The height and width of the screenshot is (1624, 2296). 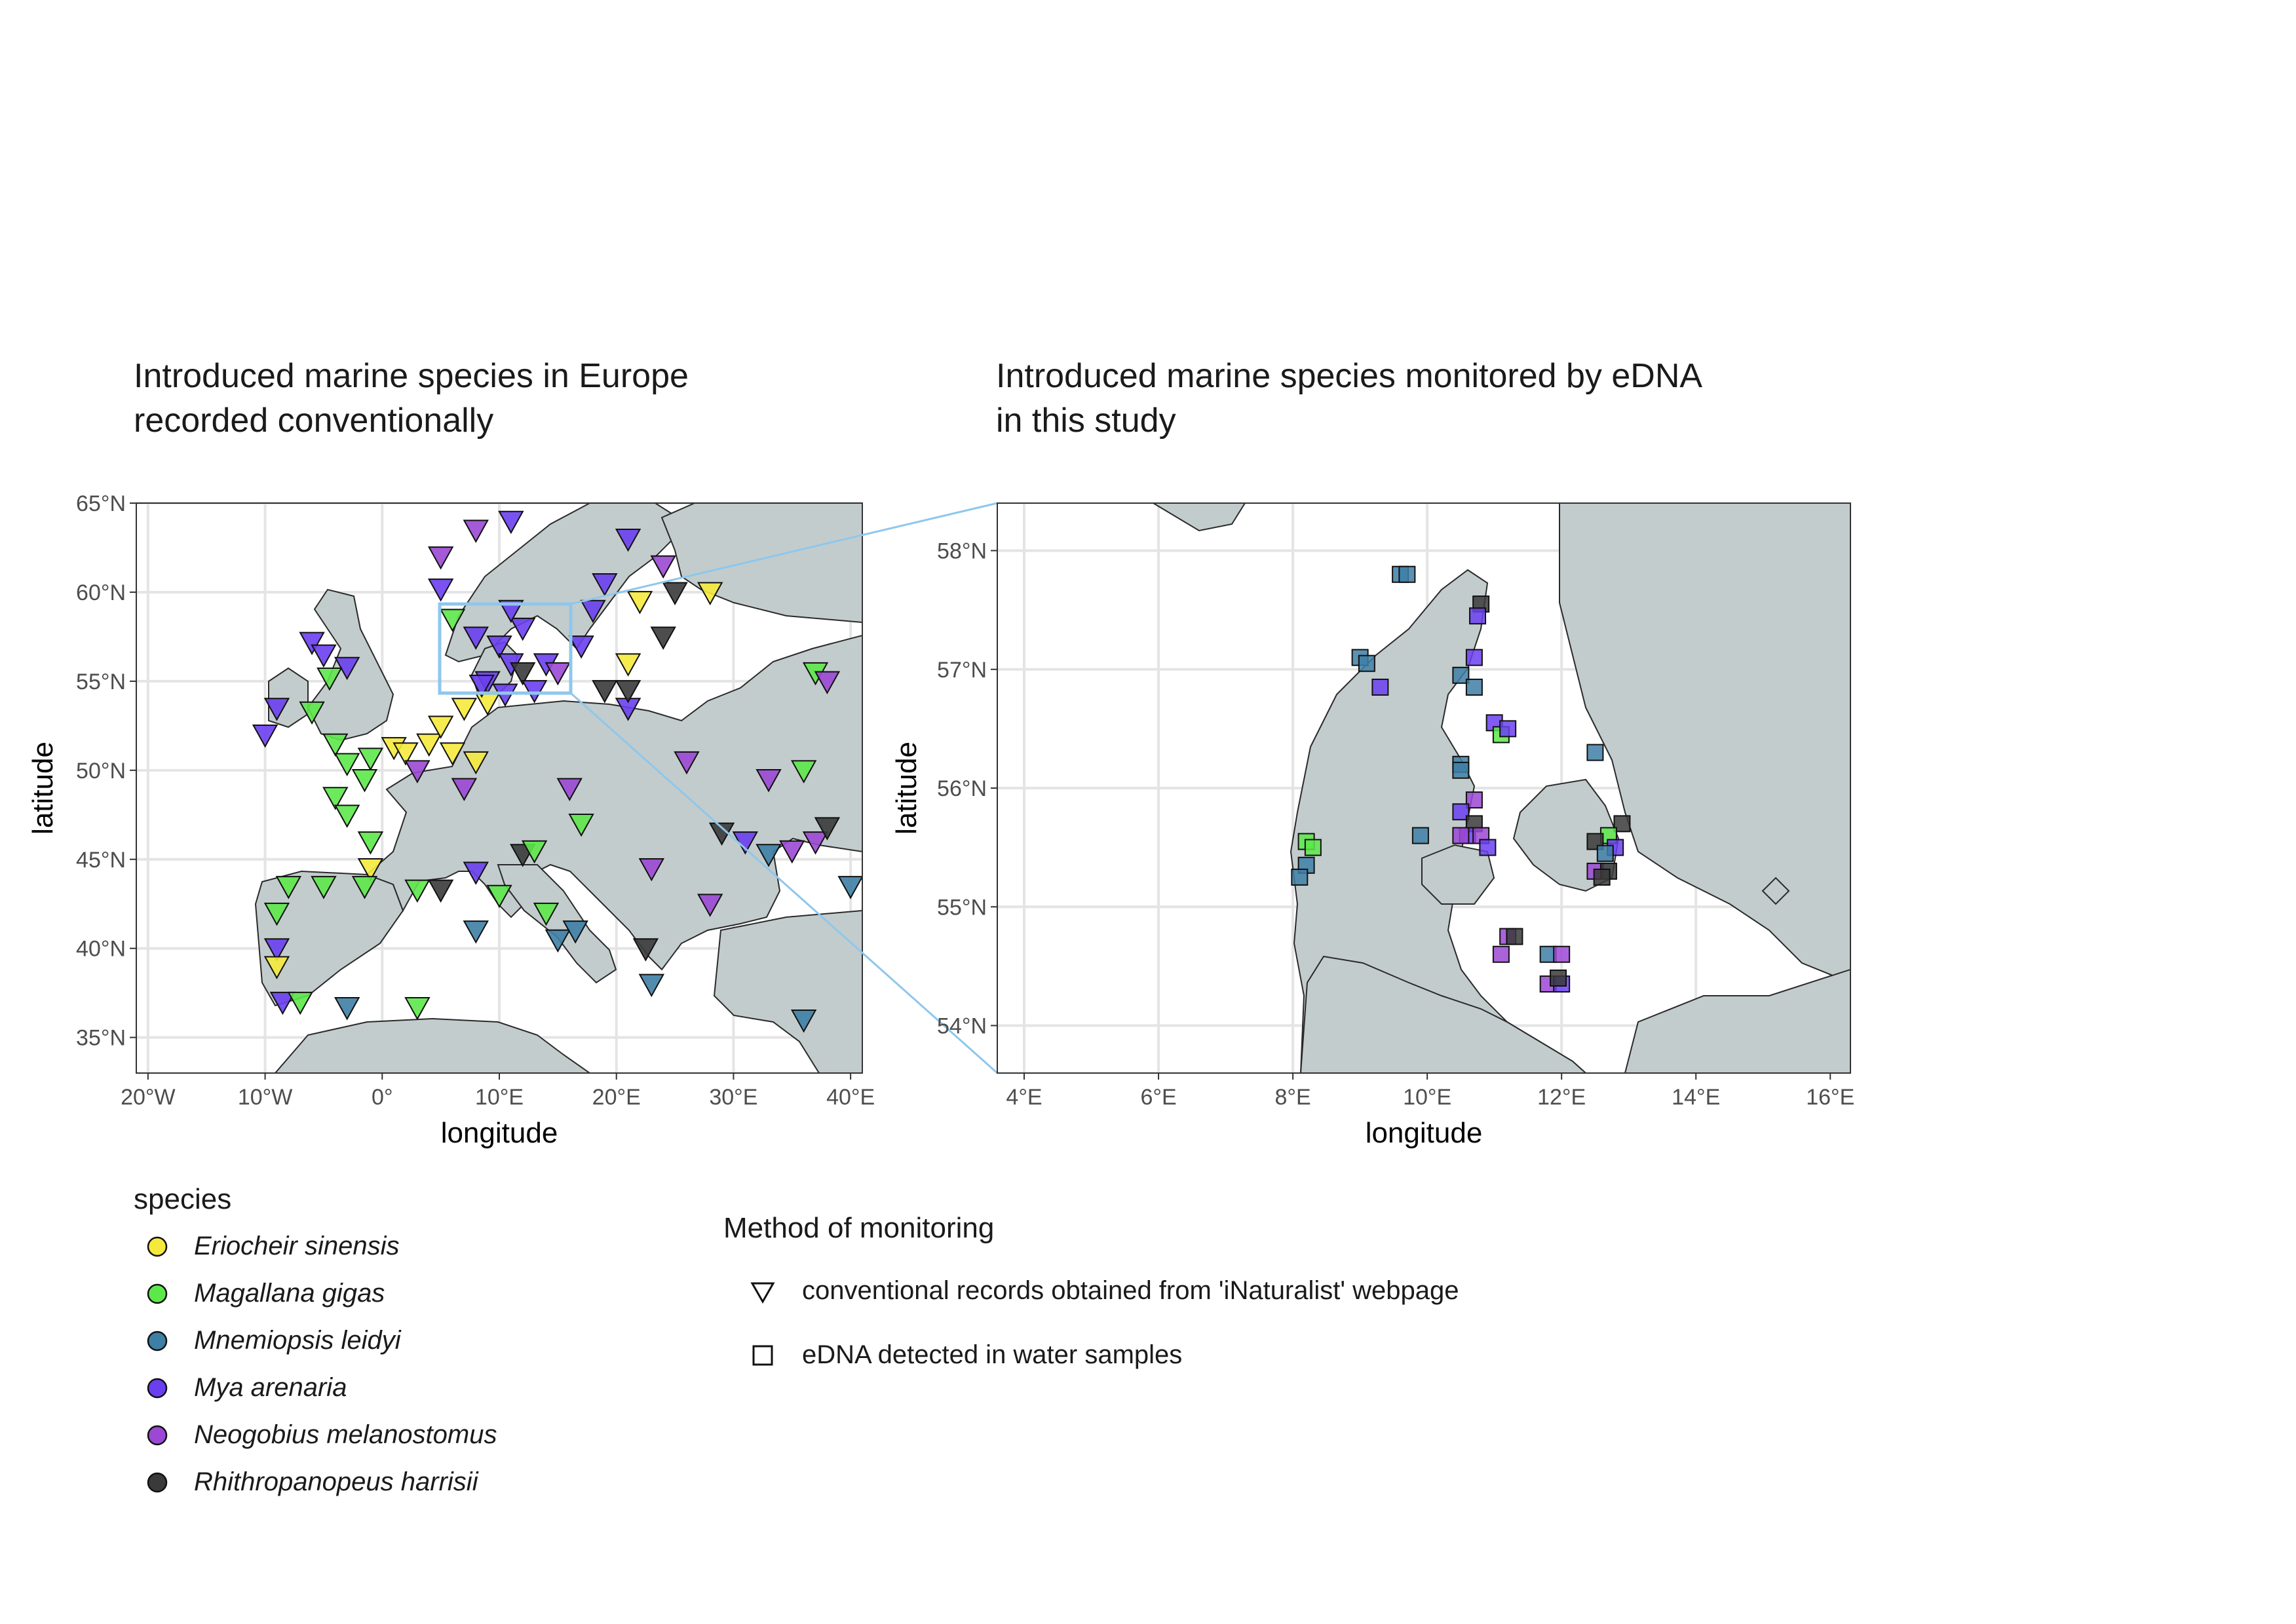 What do you see at coordinates (962, 670) in the screenshot?
I see `y-tick-label: 57°N` at bounding box center [962, 670].